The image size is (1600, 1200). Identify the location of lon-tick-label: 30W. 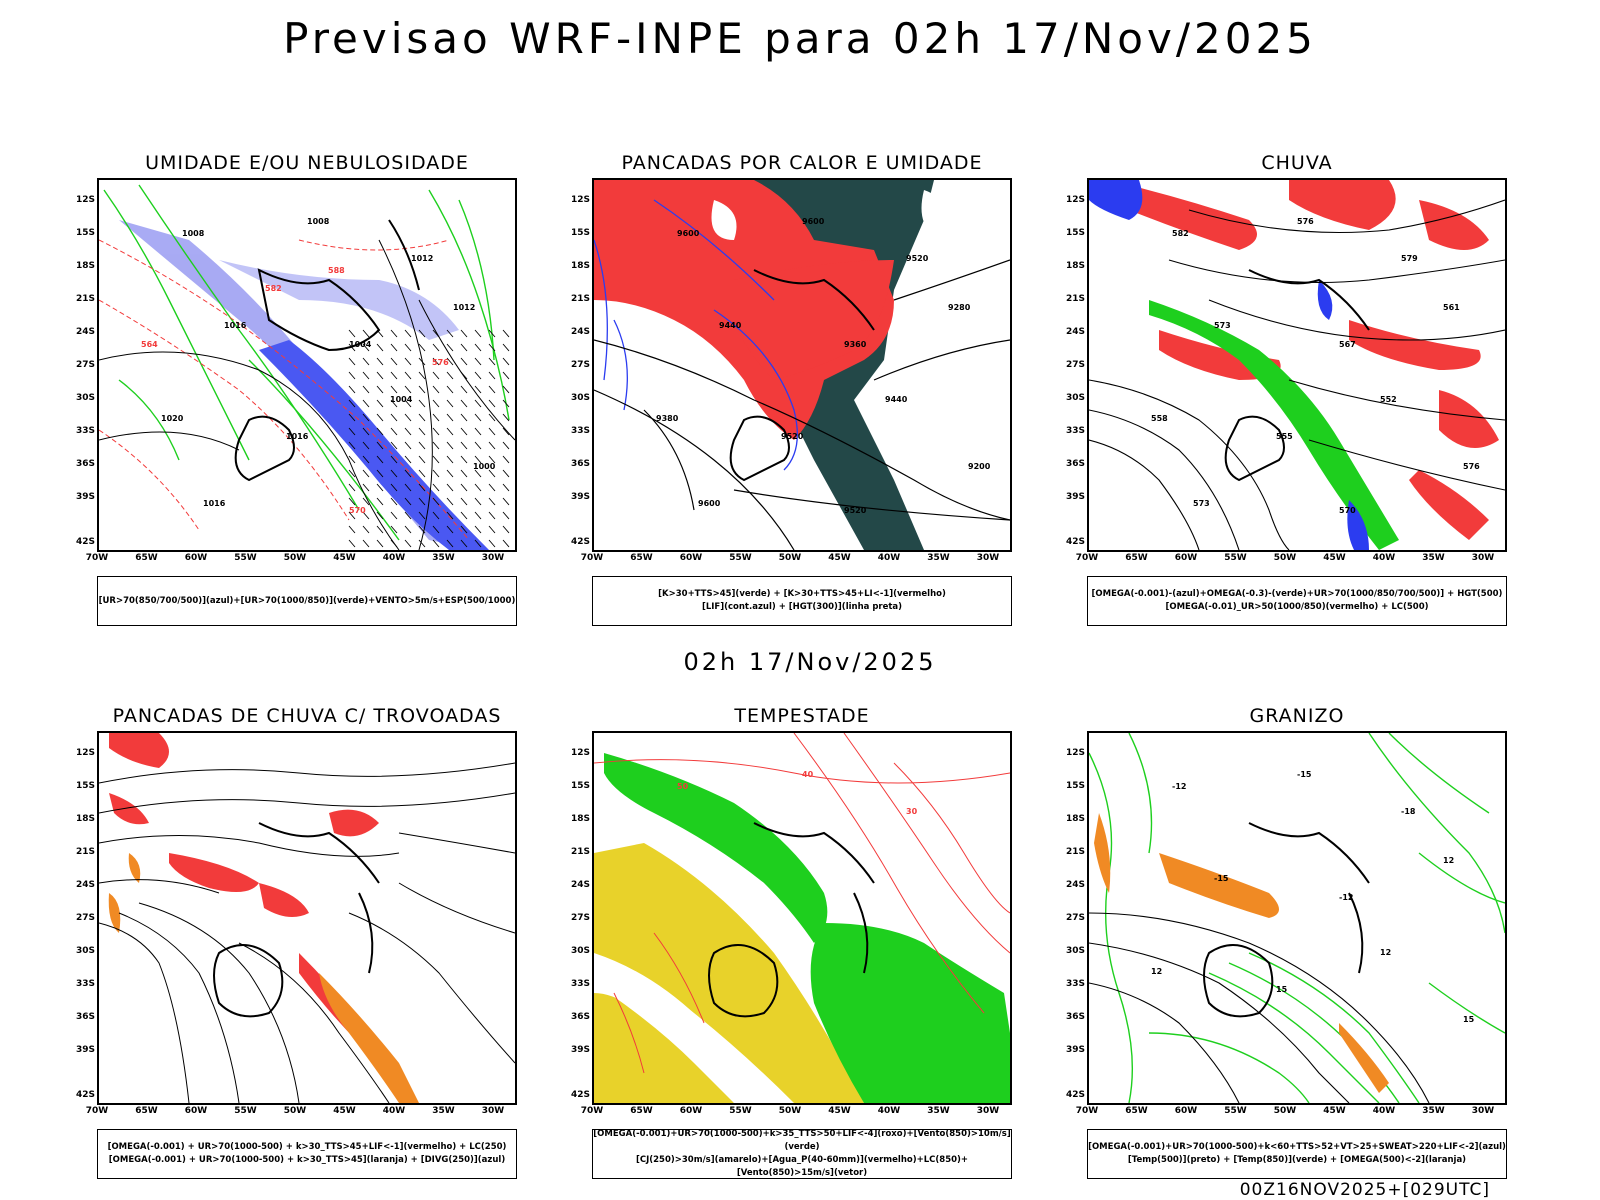
(988, 558).